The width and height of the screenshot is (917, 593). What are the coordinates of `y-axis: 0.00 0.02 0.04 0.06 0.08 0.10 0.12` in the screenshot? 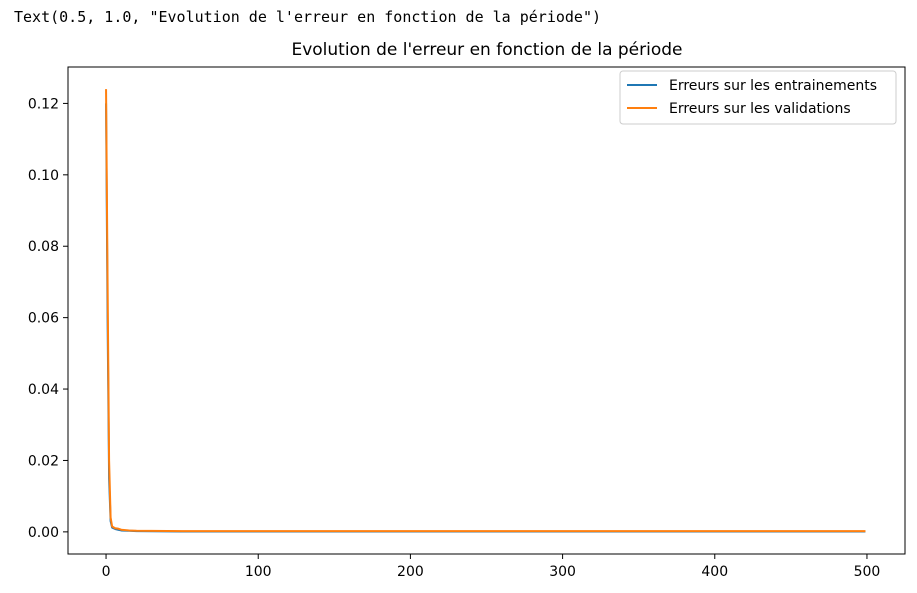 It's located at (48, 318).